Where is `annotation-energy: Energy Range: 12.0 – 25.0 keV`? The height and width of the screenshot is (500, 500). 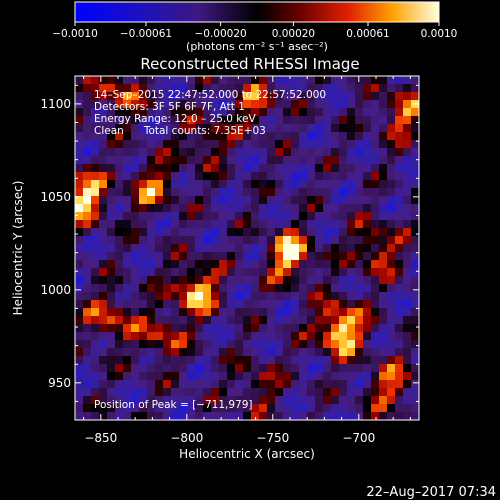
annotation-energy: Energy Range: 12.0 – 25.0 keV is located at coordinates (175, 119).